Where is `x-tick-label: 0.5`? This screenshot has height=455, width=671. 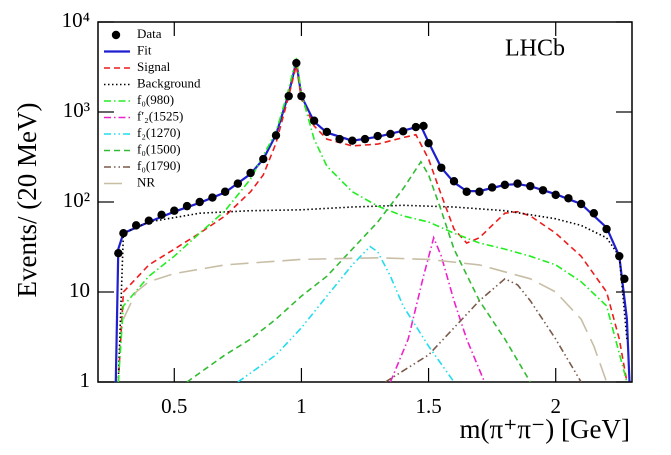 x-tick-label: 0.5 is located at coordinates (174, 406).